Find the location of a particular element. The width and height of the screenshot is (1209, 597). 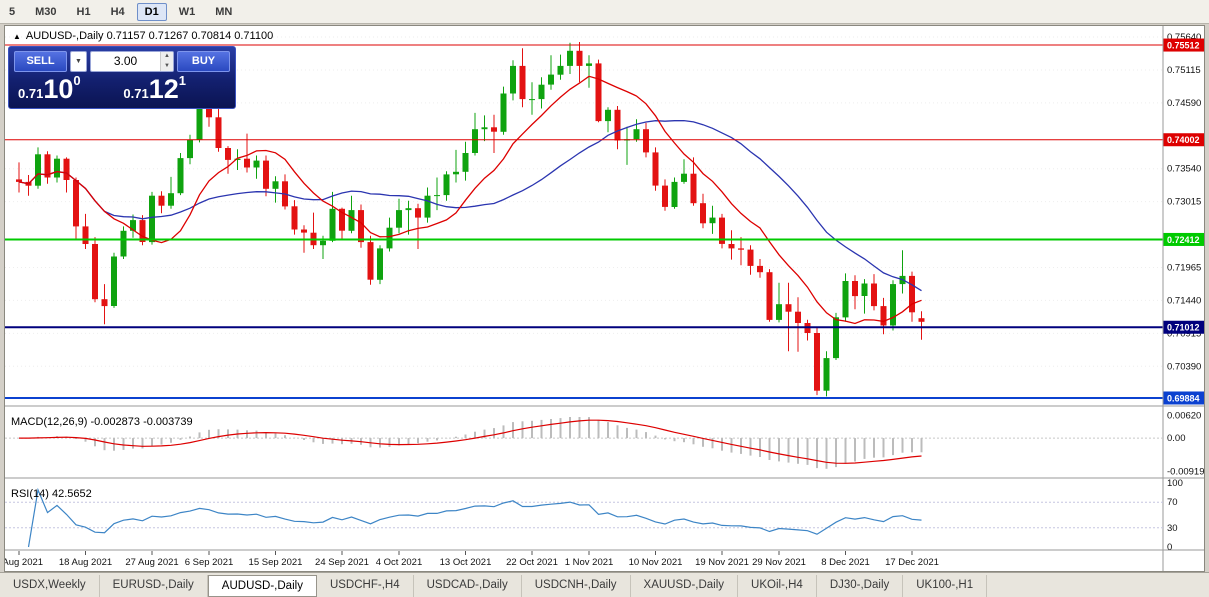

svg-text: 100 is located at coordinates (1175, 483).